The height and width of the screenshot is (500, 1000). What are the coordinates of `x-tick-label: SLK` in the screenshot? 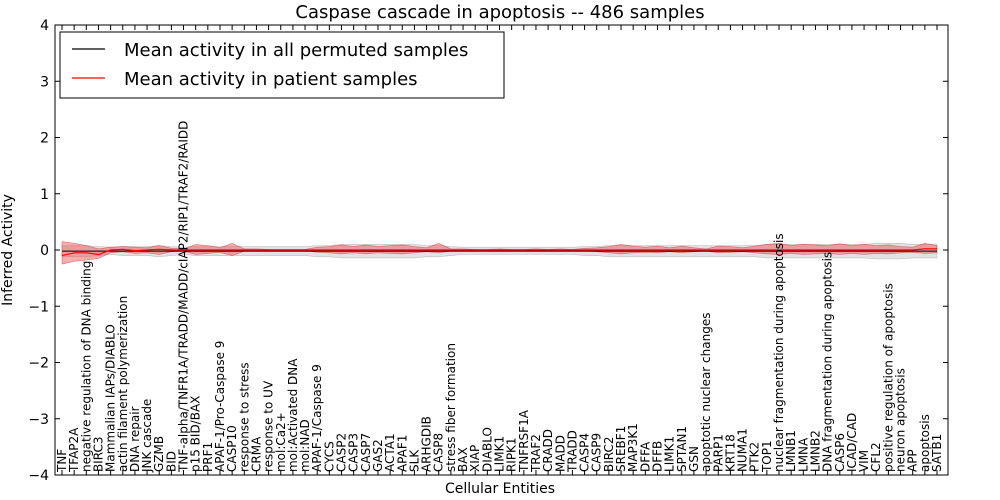 It's located at (414, 460).